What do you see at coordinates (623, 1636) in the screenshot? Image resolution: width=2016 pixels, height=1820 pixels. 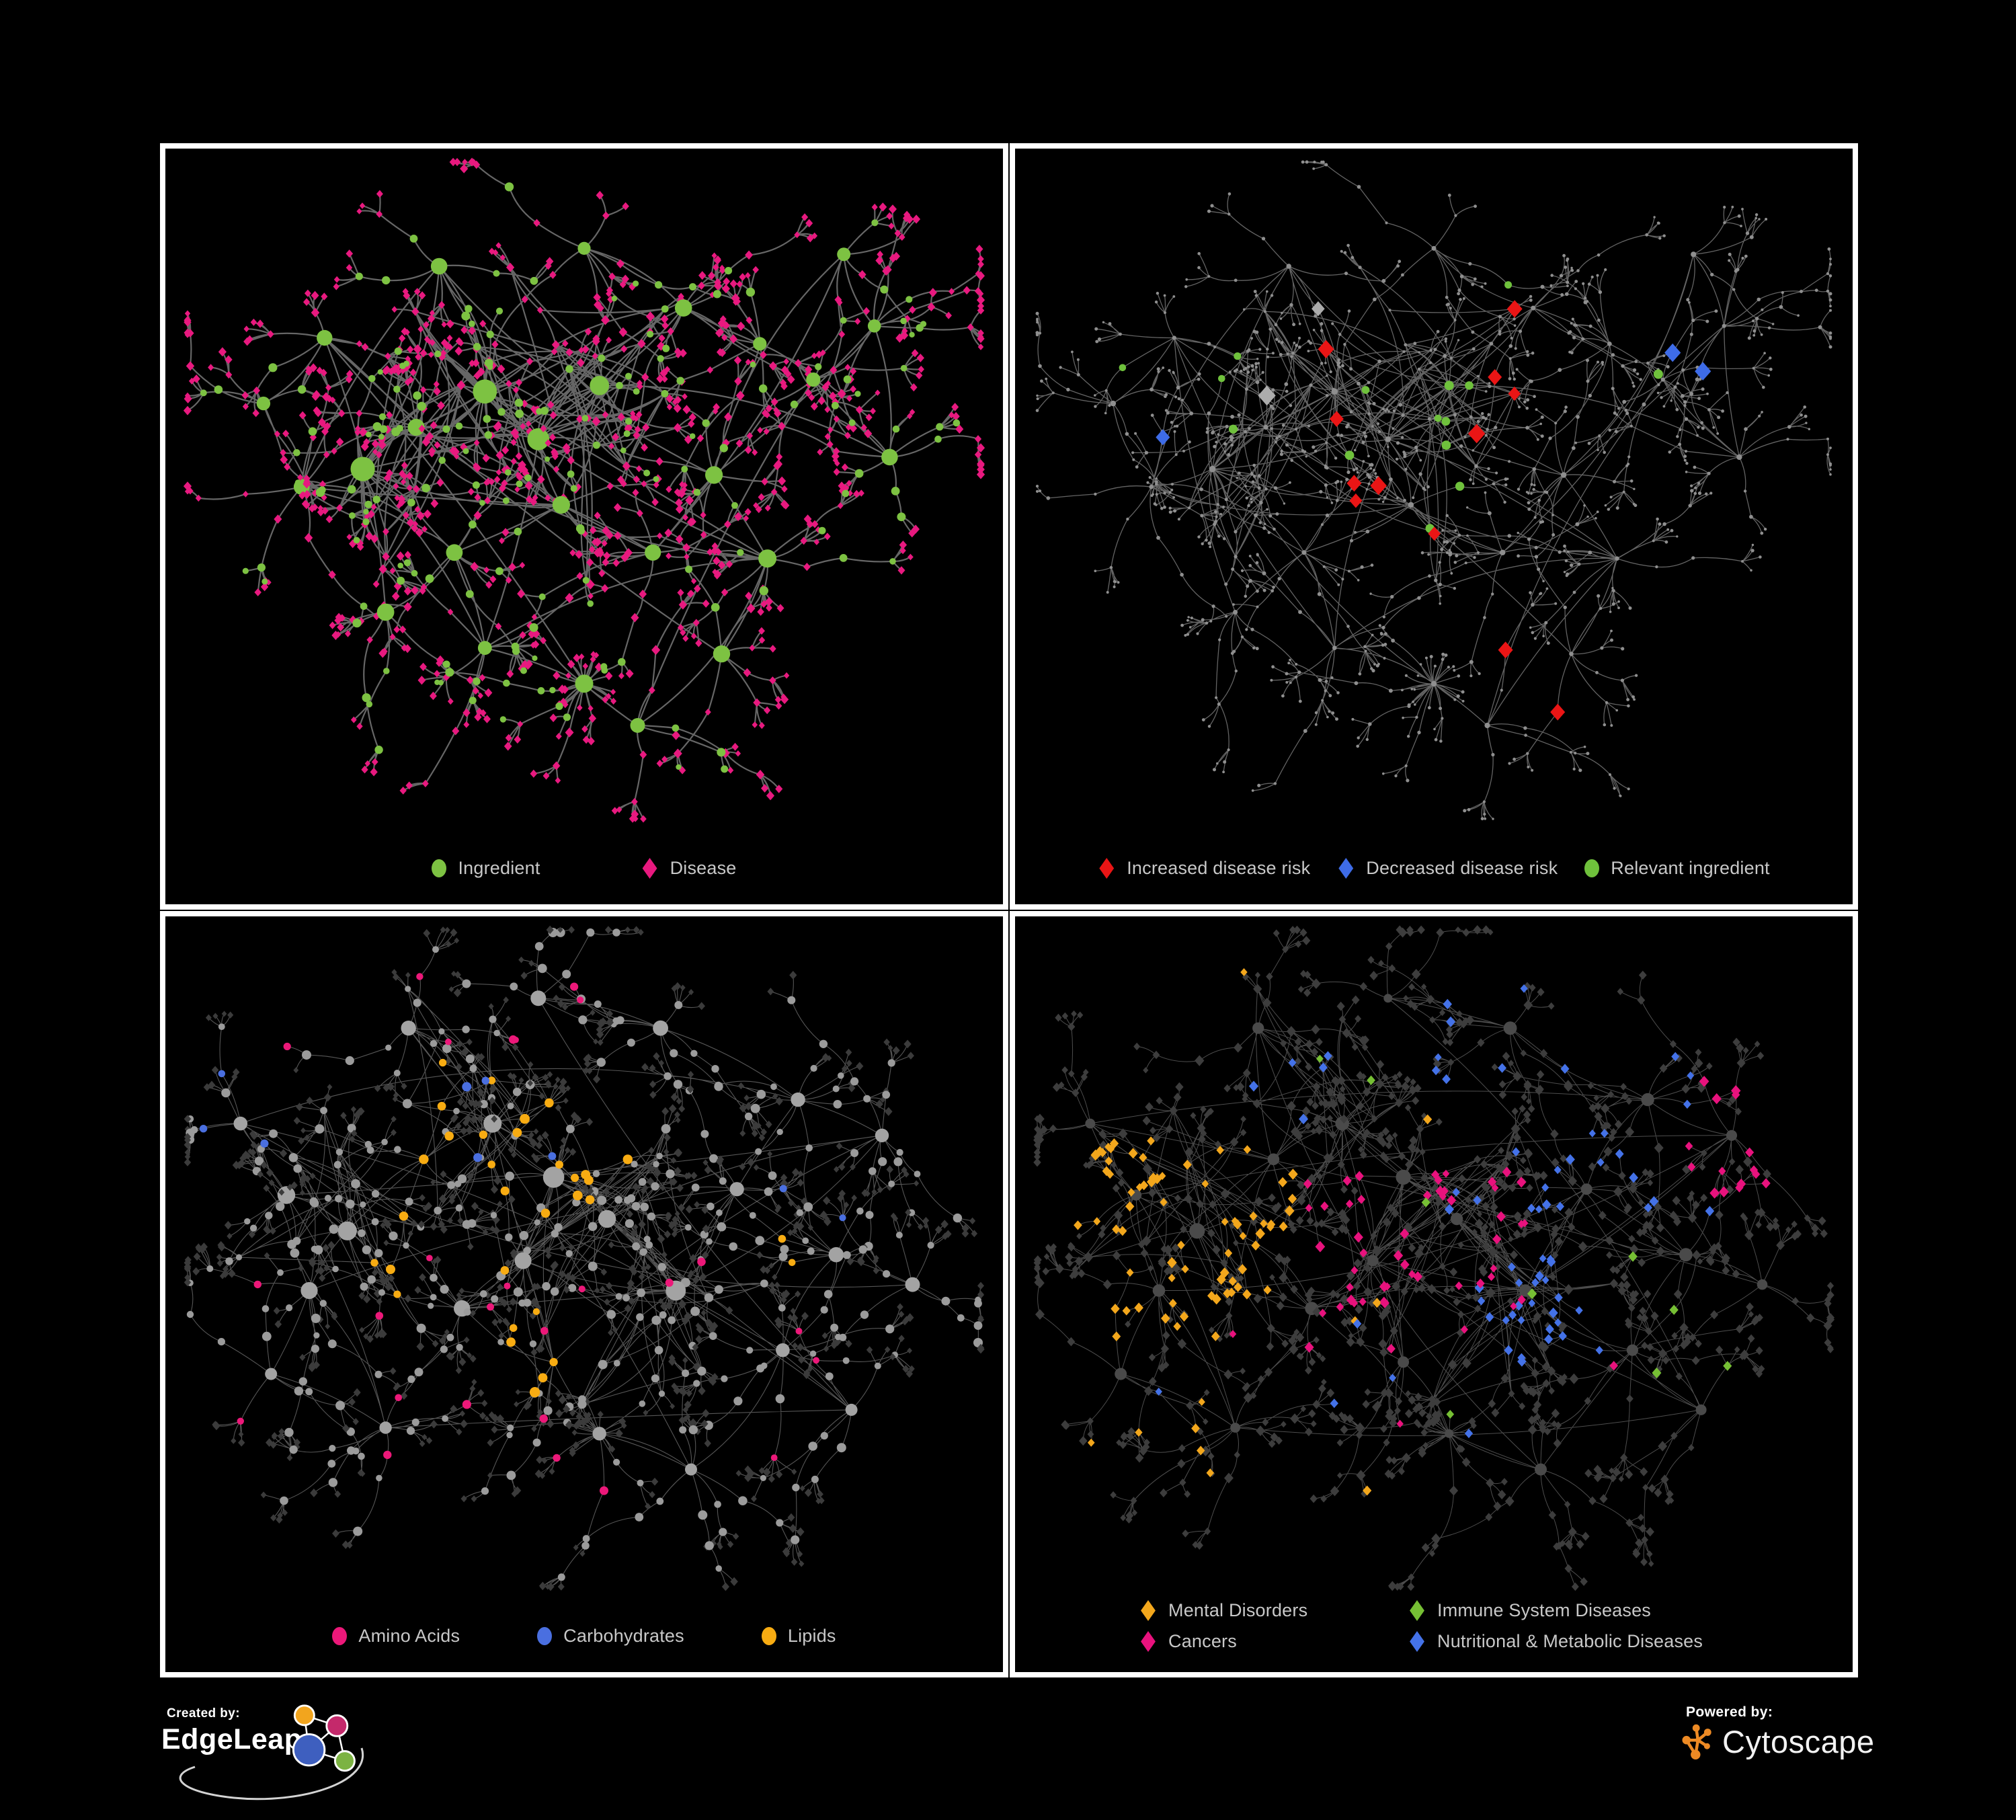 I see `legend-label-carbohydrates: Carbohydrates` at bounding box center [623, 1636].